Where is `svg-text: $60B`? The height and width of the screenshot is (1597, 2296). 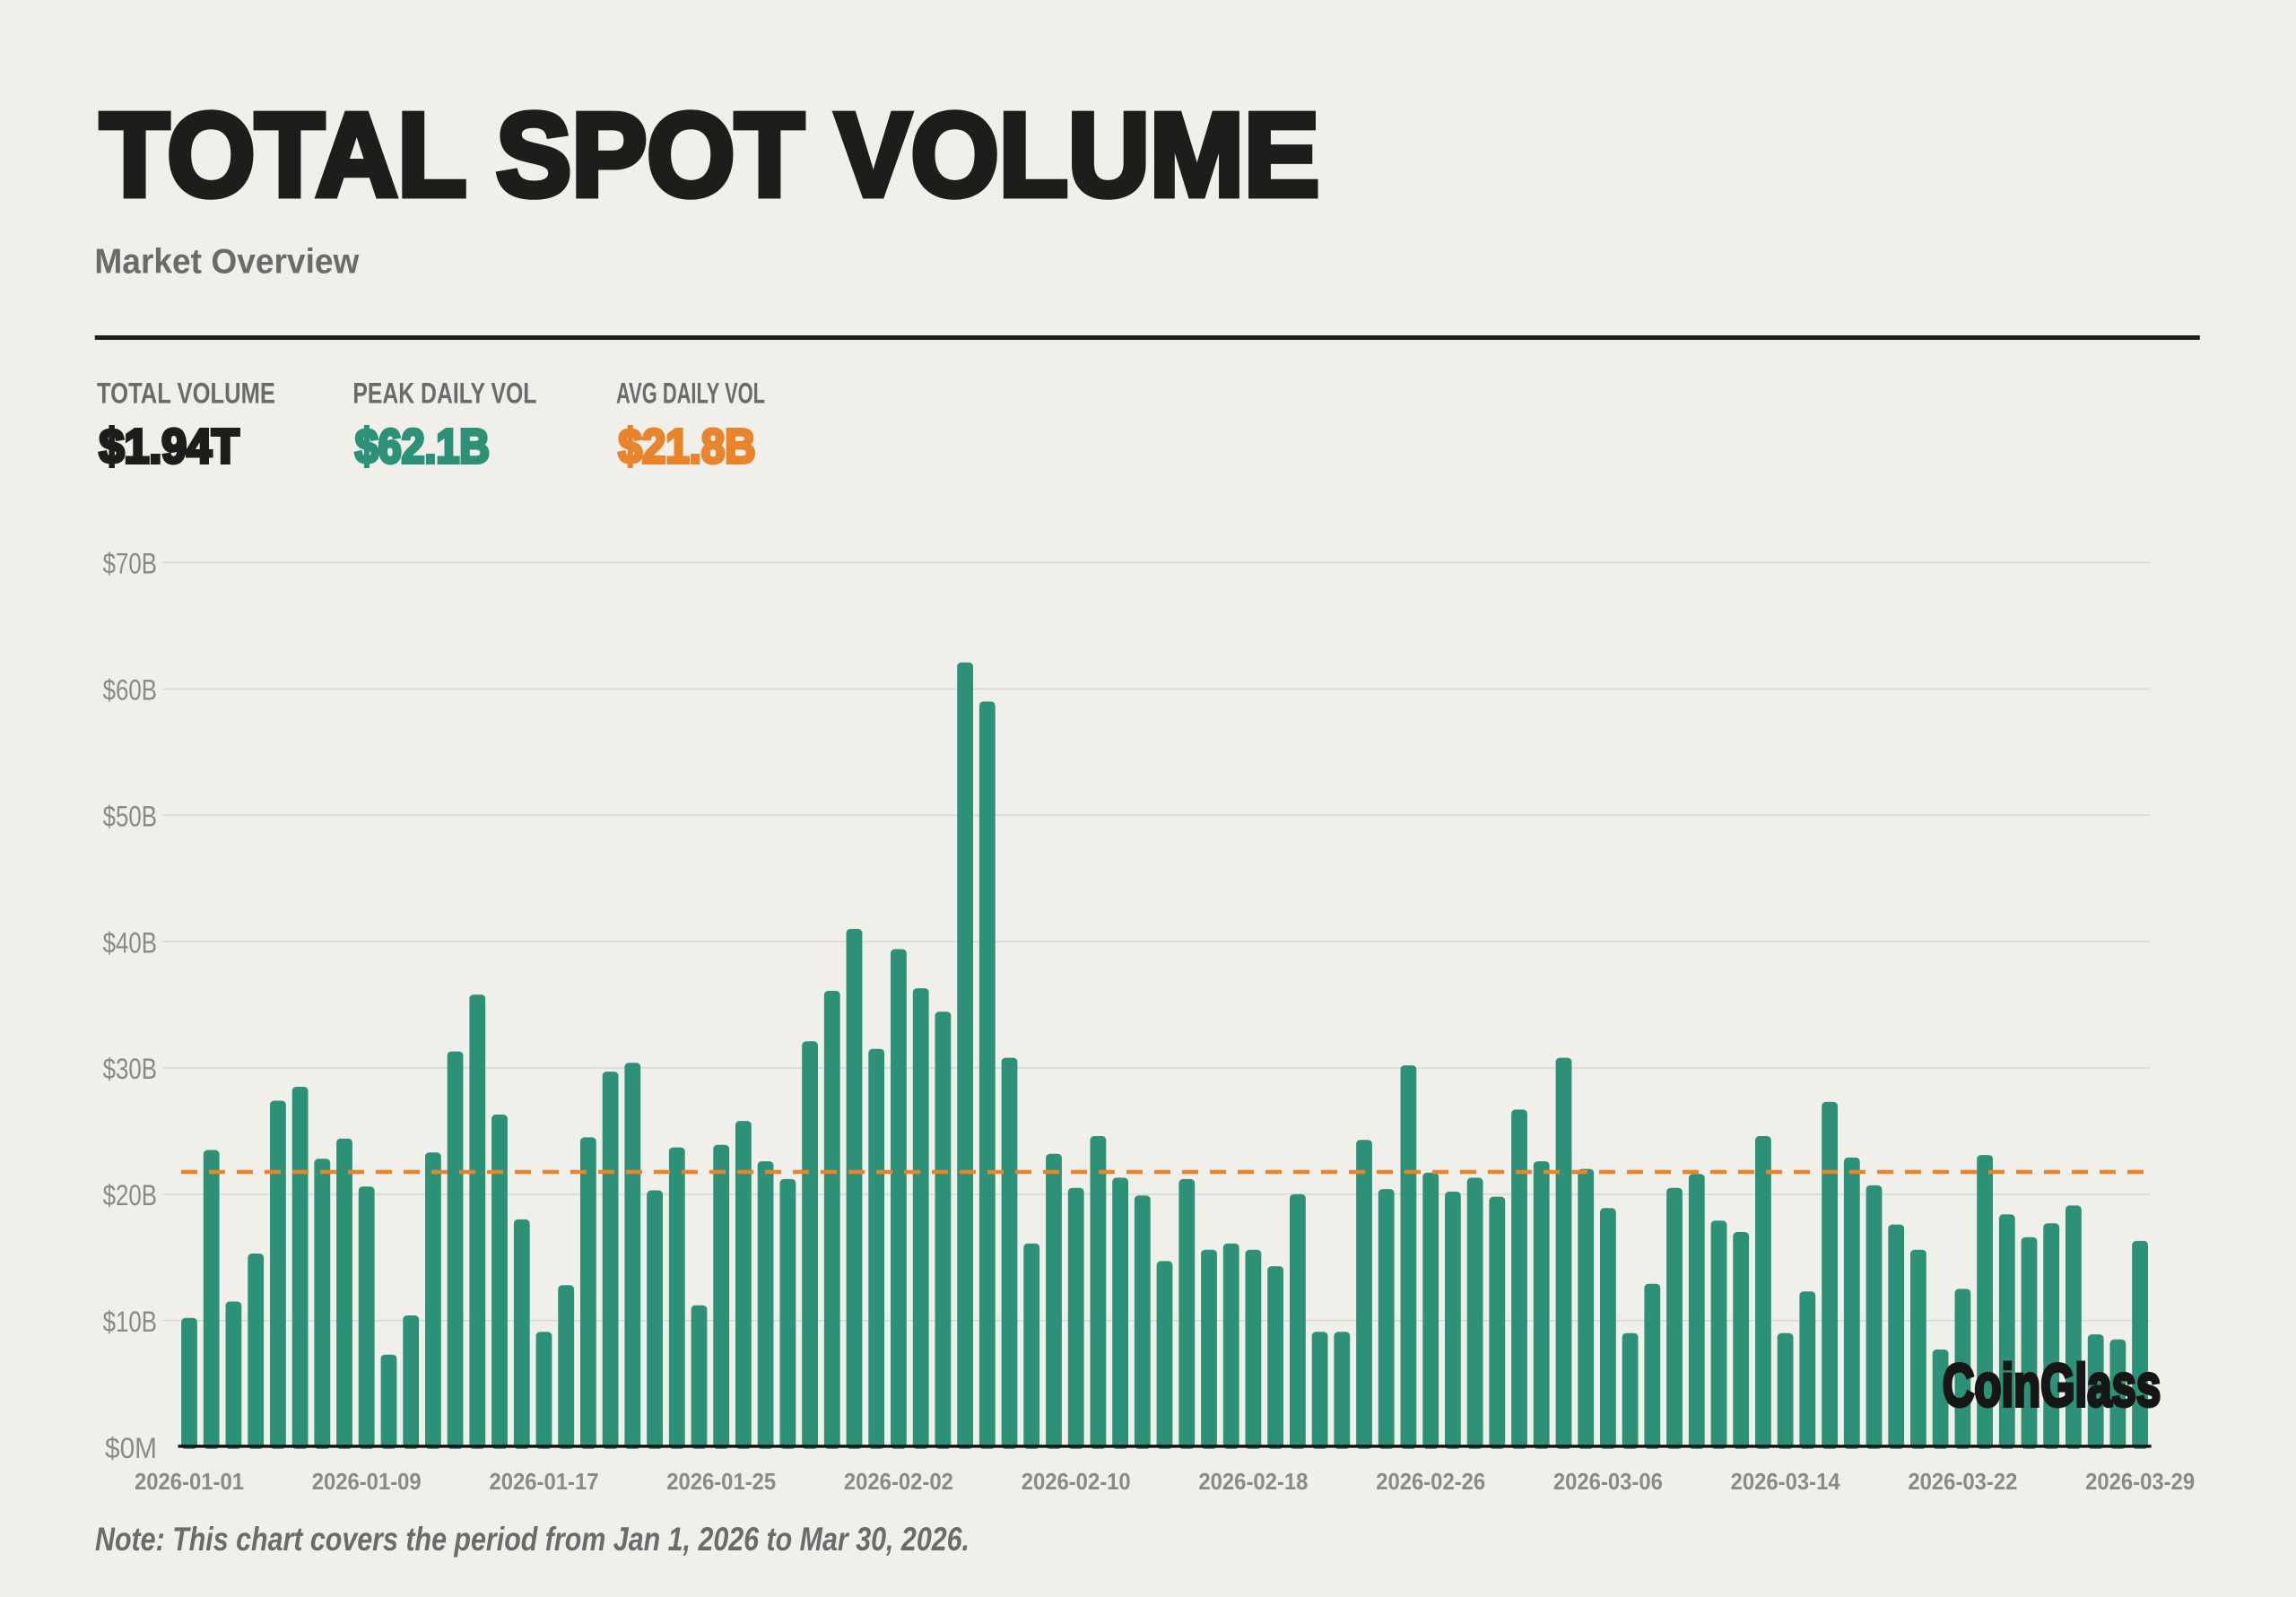 svg-text: $60B is located at coordinates (130, 690).